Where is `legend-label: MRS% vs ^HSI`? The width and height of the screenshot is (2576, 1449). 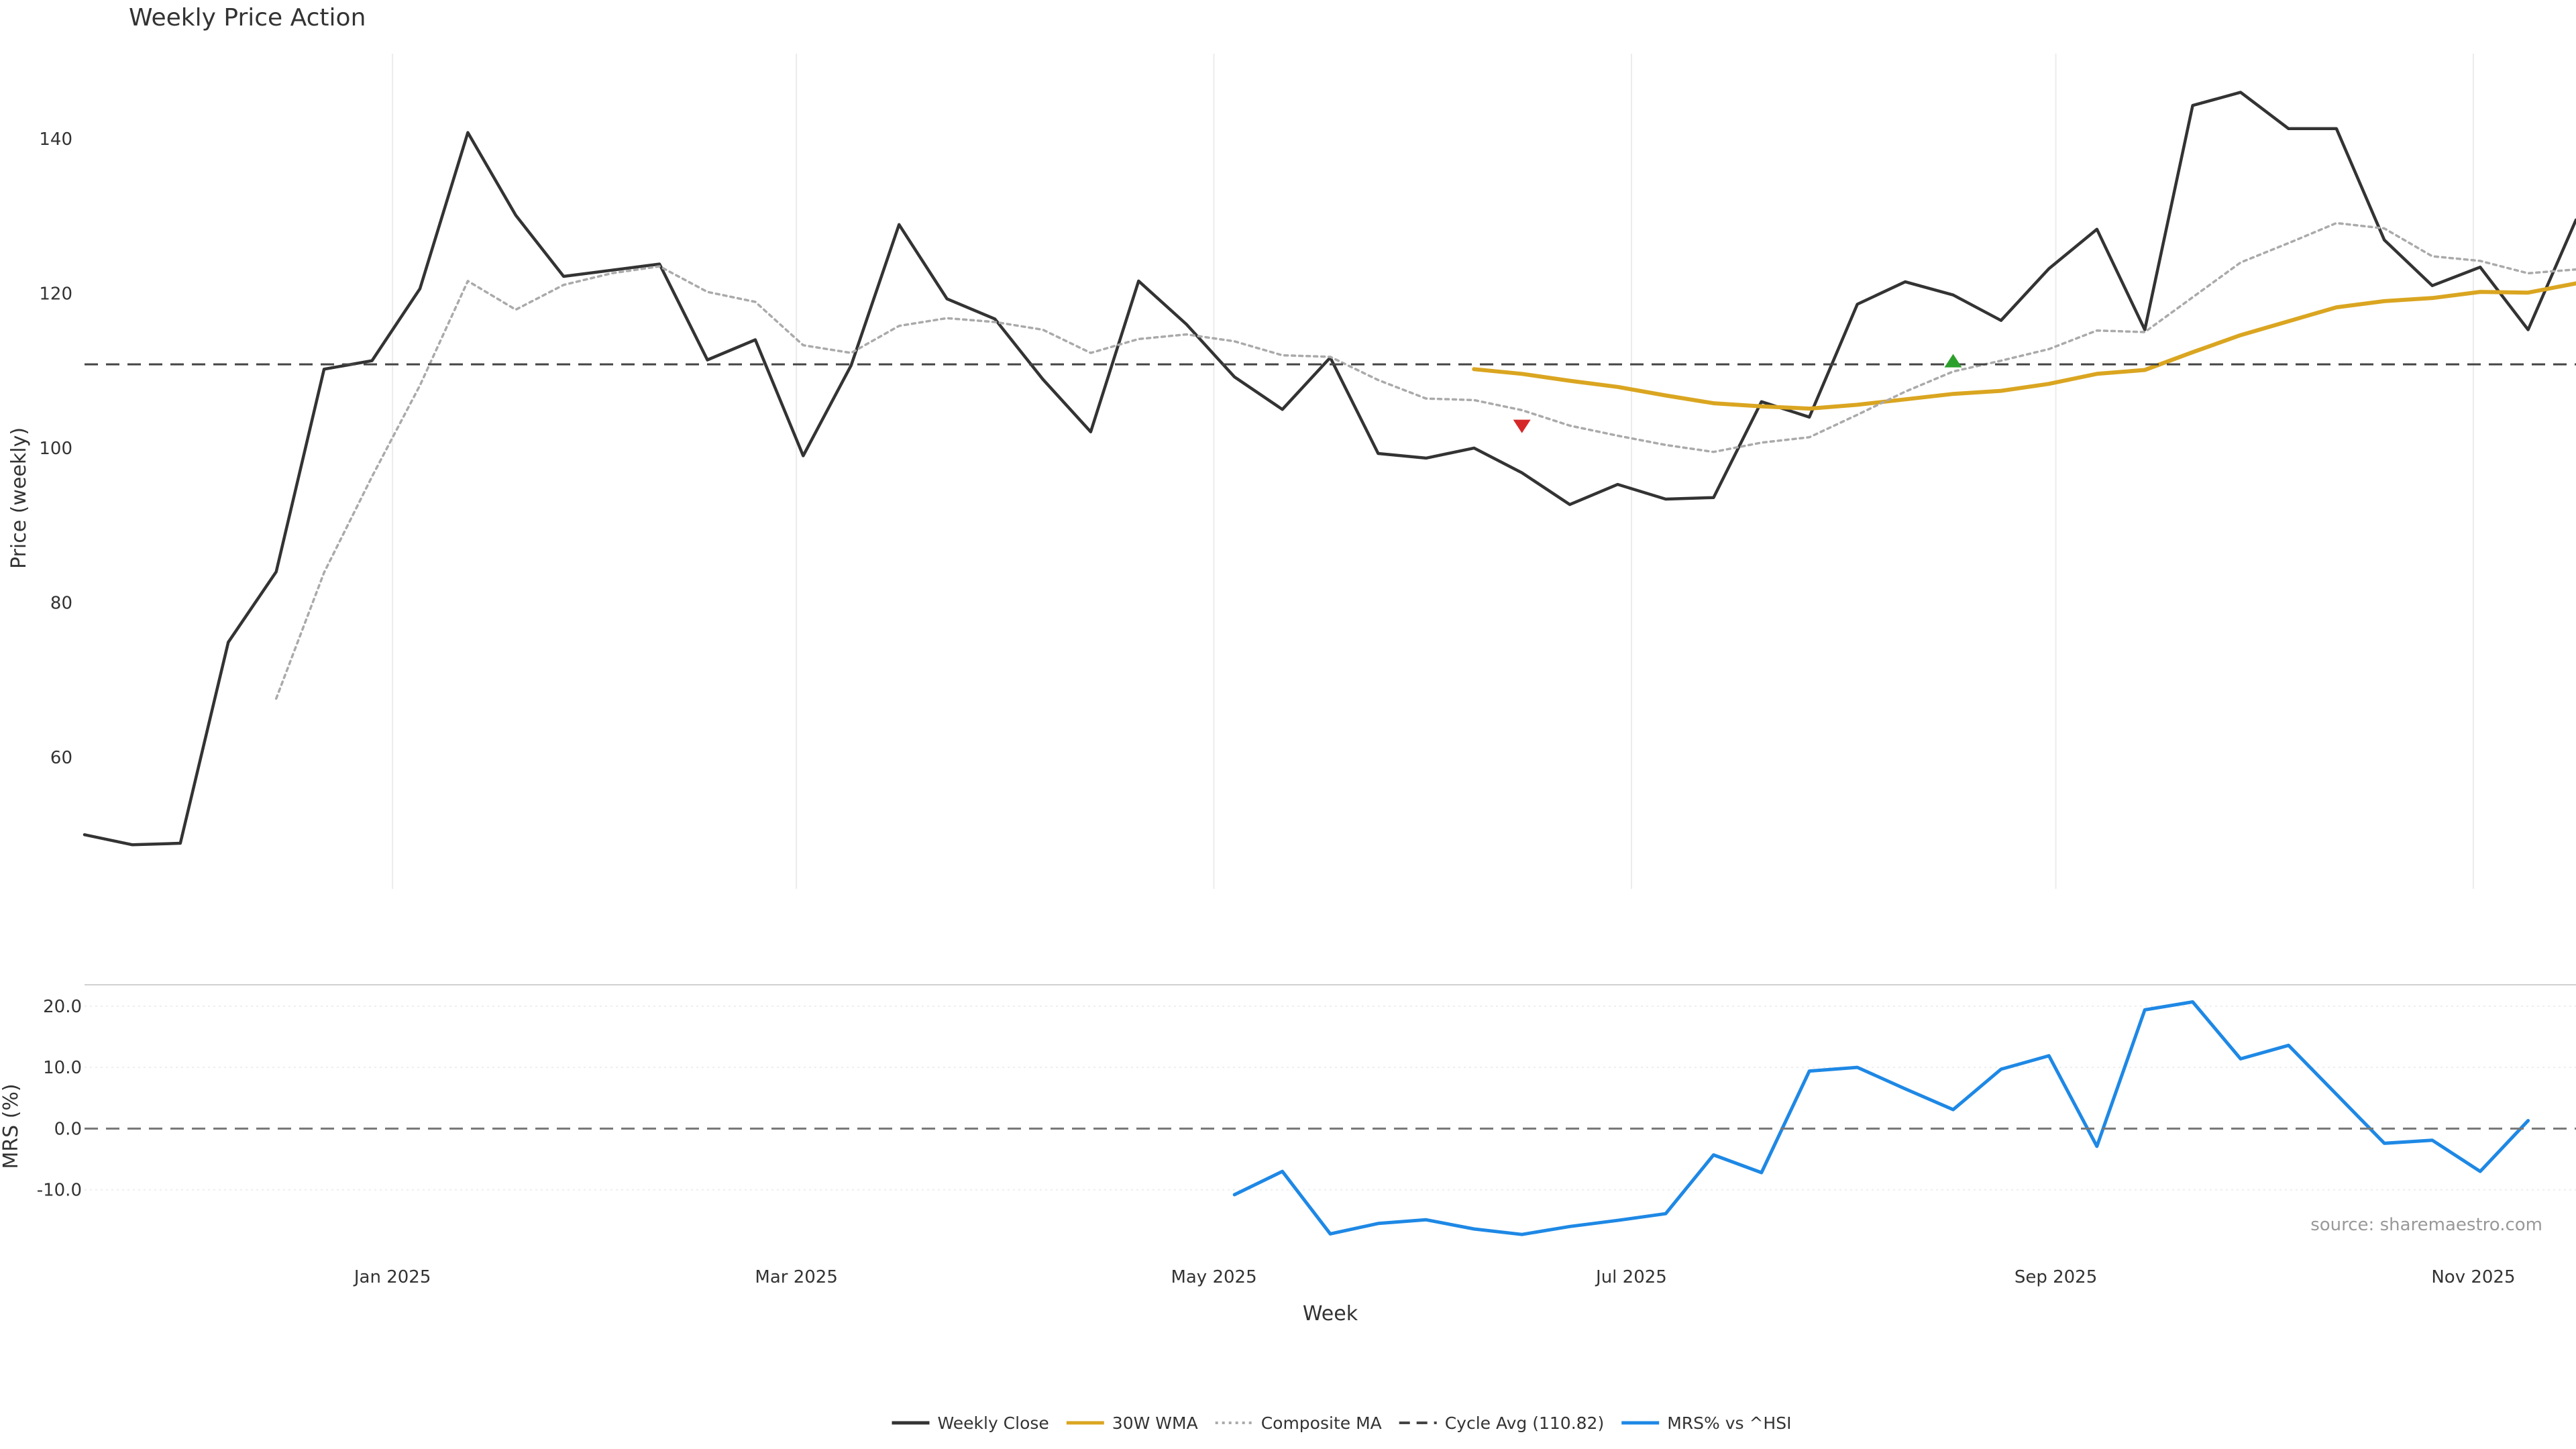 legend-label: MRS% vs ^HSI is located at coordinates (1729, 1423).